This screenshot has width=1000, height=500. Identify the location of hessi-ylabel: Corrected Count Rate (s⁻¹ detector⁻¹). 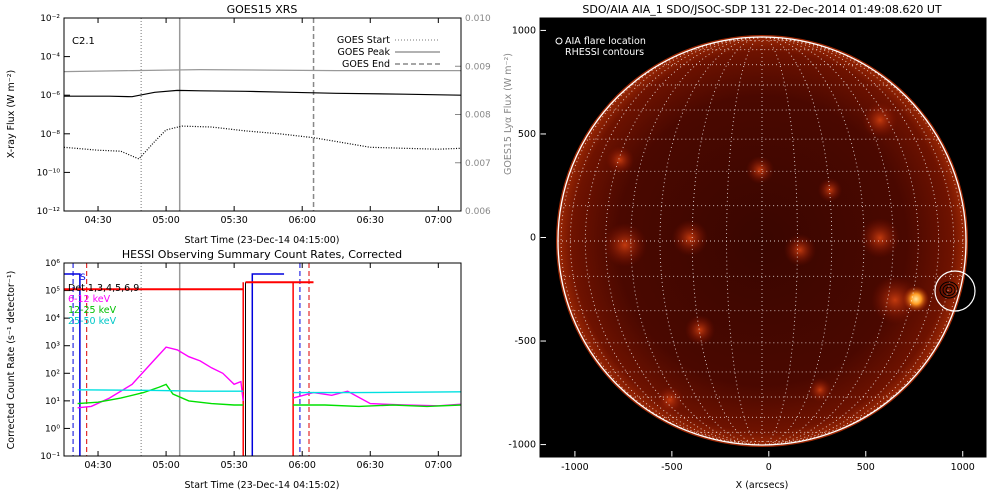
(11, 360).